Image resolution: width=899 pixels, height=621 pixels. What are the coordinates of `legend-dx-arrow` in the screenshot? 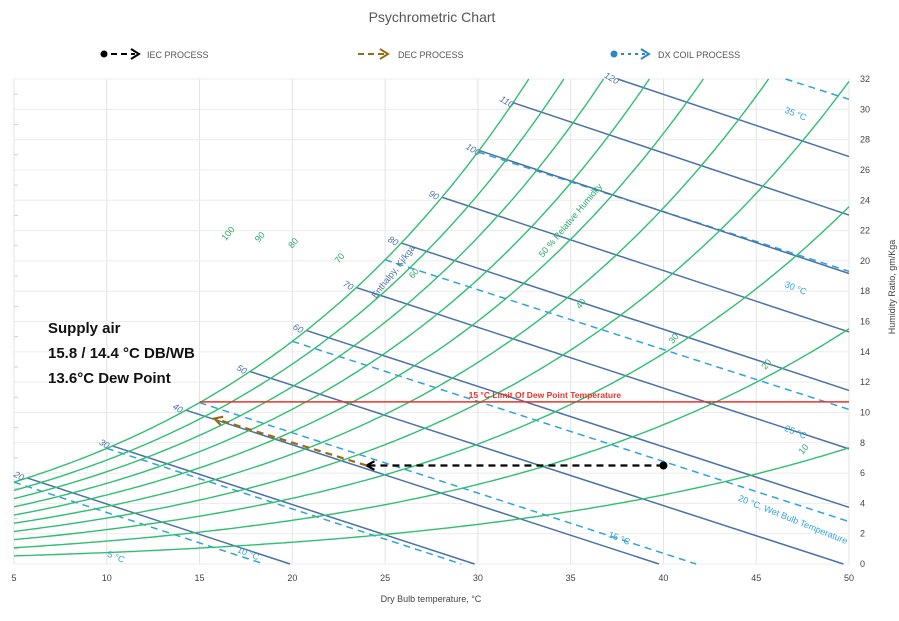 It's located at (645, 54).